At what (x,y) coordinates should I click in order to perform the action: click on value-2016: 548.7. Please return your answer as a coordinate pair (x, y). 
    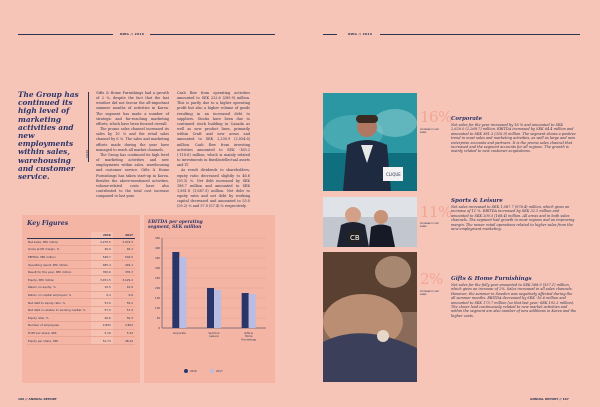
    Looking at the image, I should click on (101, 257).